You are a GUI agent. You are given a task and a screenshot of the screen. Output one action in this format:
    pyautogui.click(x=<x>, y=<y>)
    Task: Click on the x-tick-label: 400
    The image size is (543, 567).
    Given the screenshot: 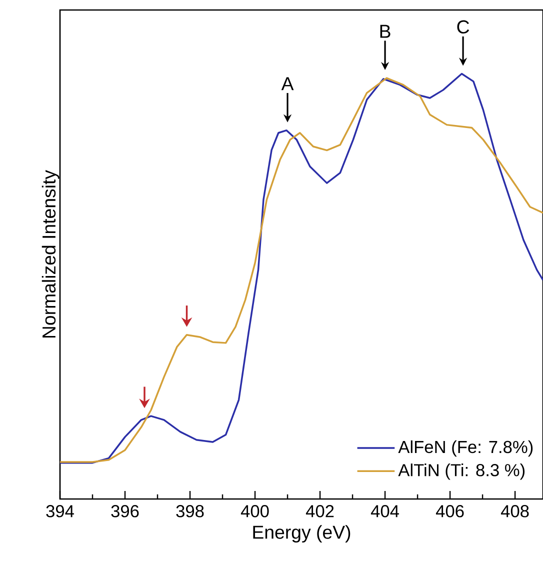 What is the action you would take?
    pyautogui.click(x=254, y=511)
    